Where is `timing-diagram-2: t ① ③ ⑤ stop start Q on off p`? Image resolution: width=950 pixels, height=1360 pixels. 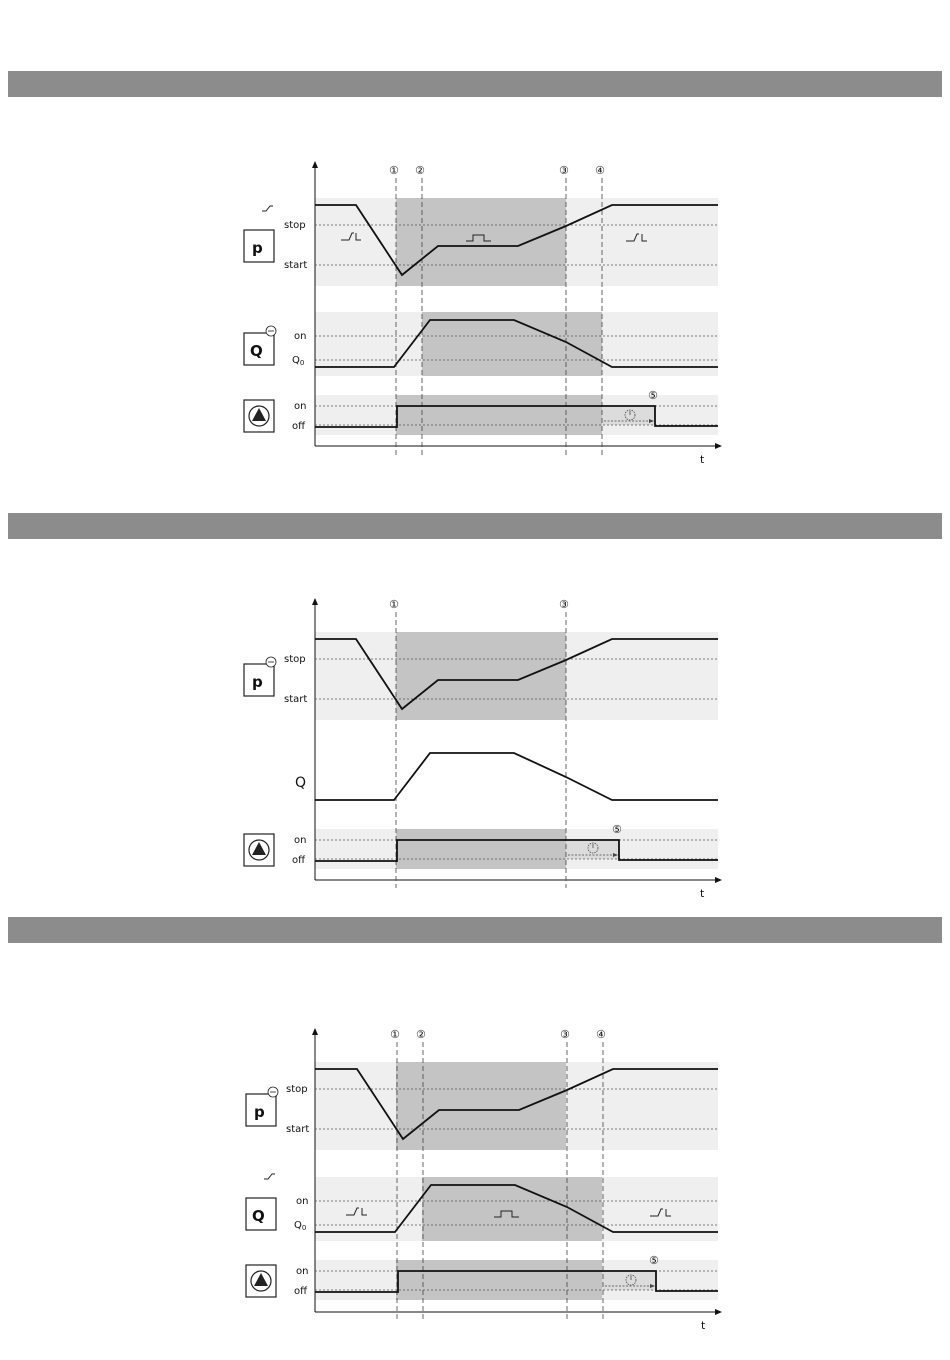
timing-diagram-2: t ① ③ ⑤ stop start Q on off p is located at coordinates (482, 749).